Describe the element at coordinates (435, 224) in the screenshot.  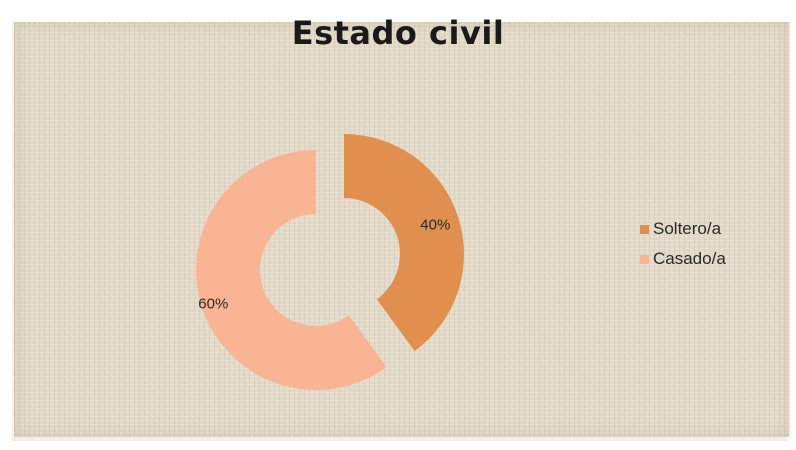
I see `slice-label-soltero: 40%` at that location.